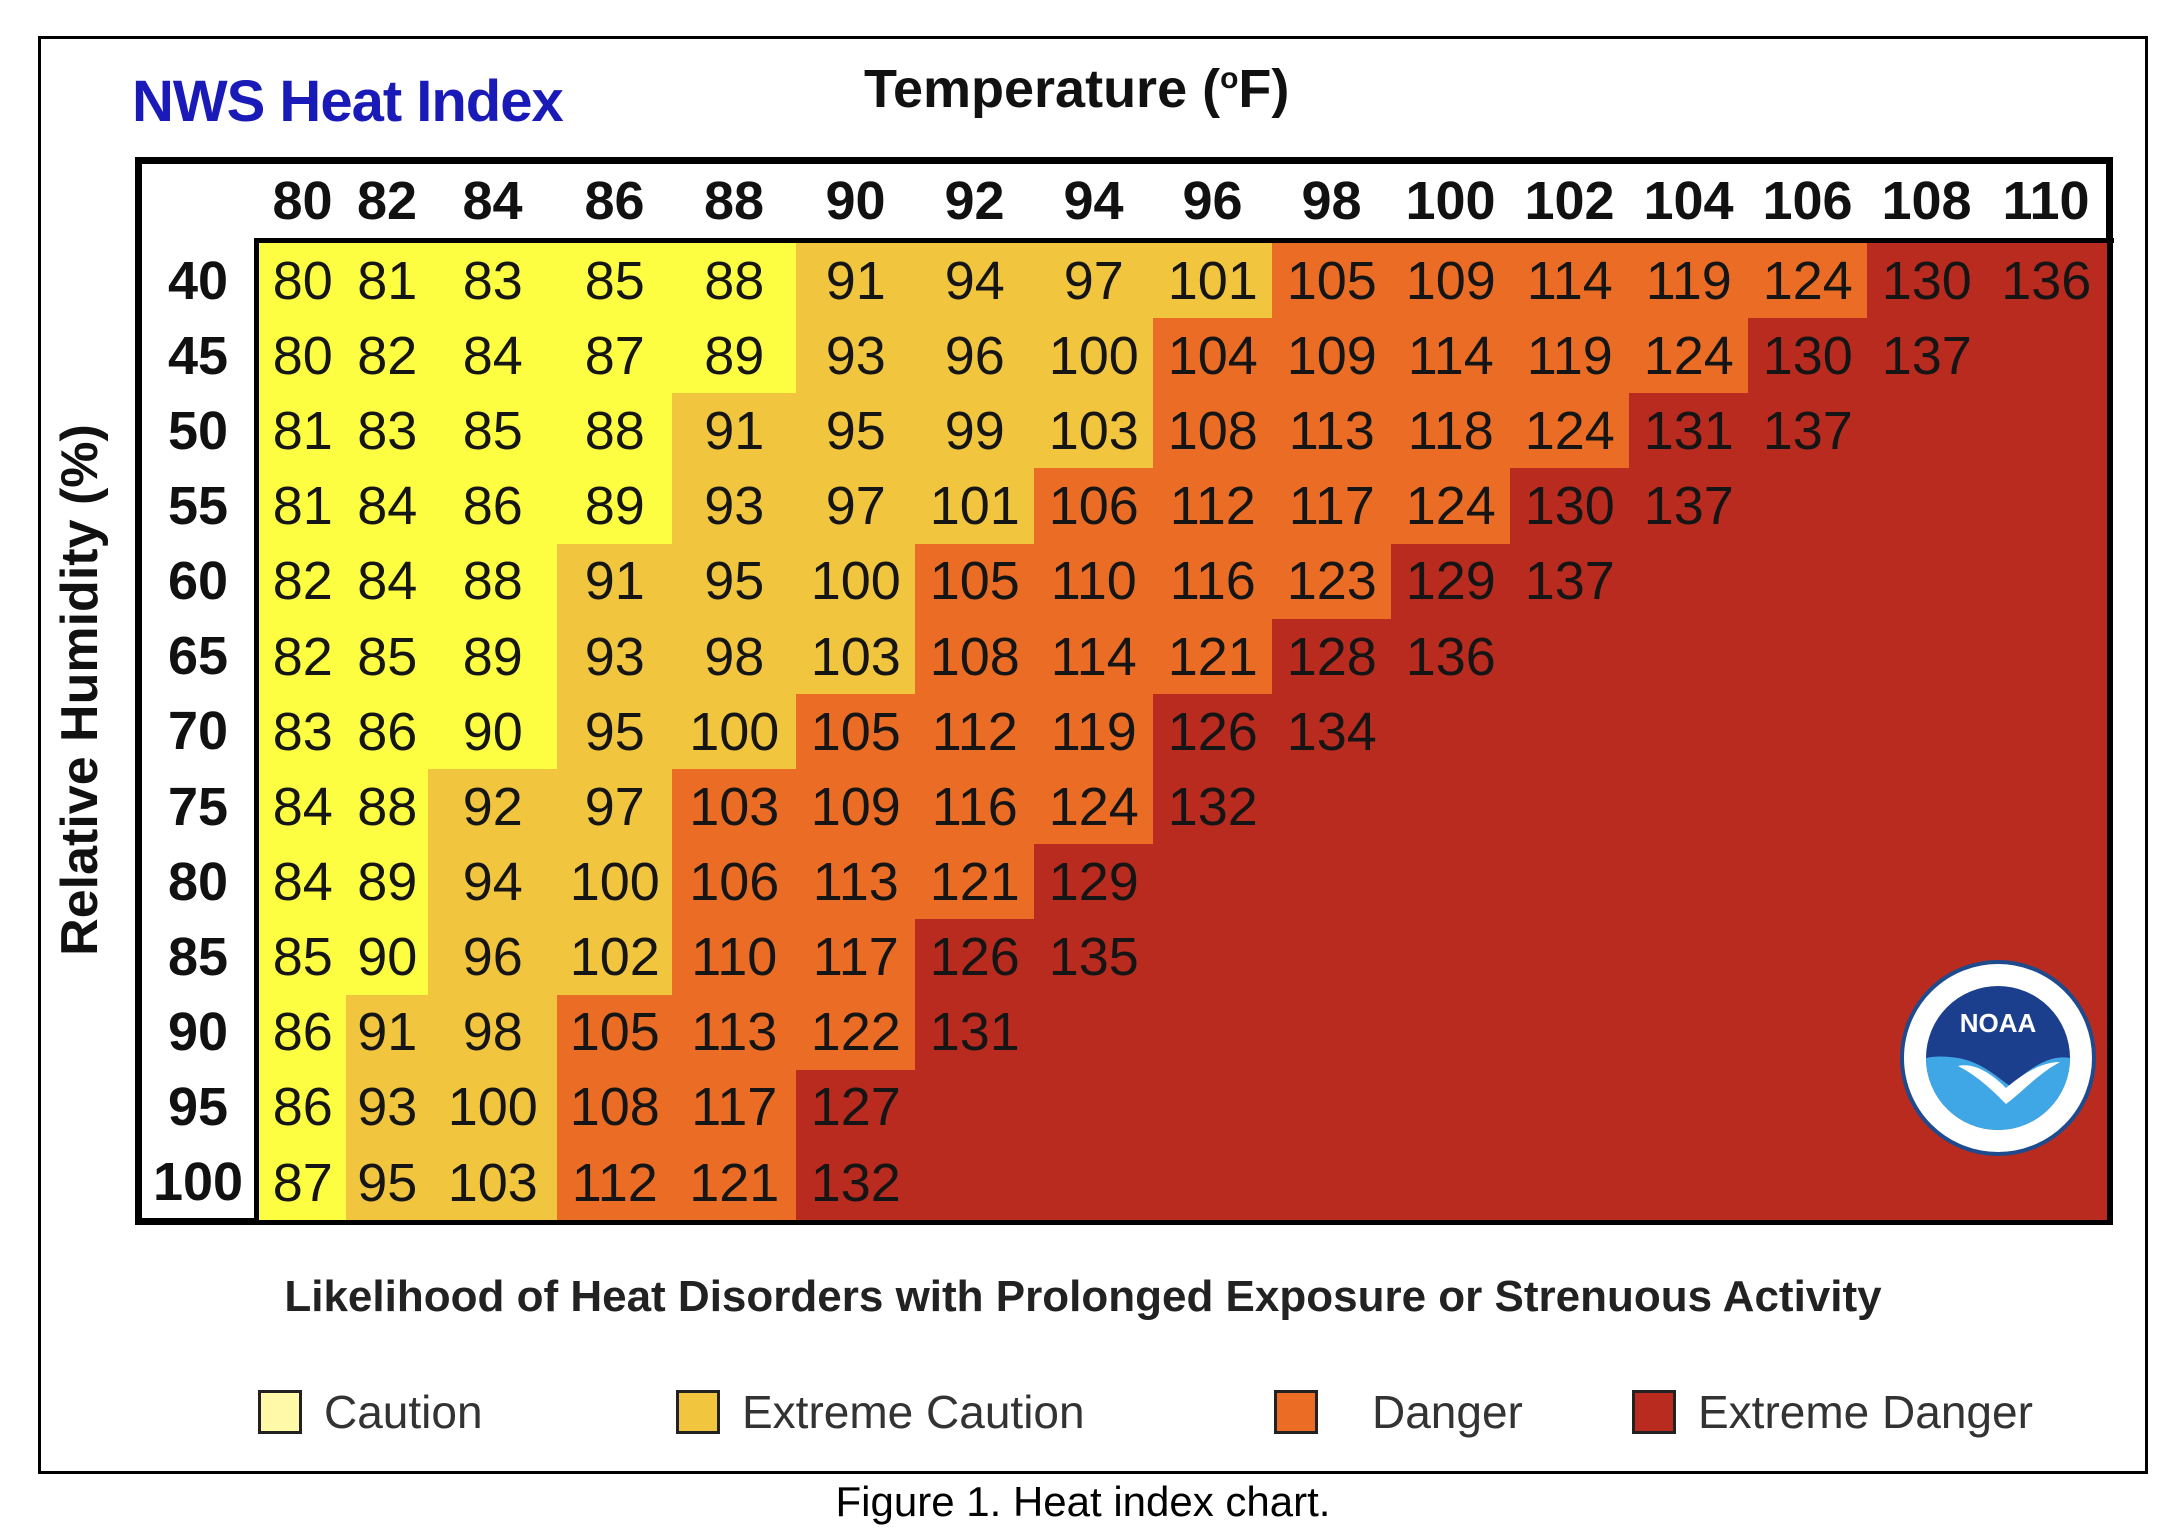  I want to click on heat-index-cell: 136, so click(2046, 281).